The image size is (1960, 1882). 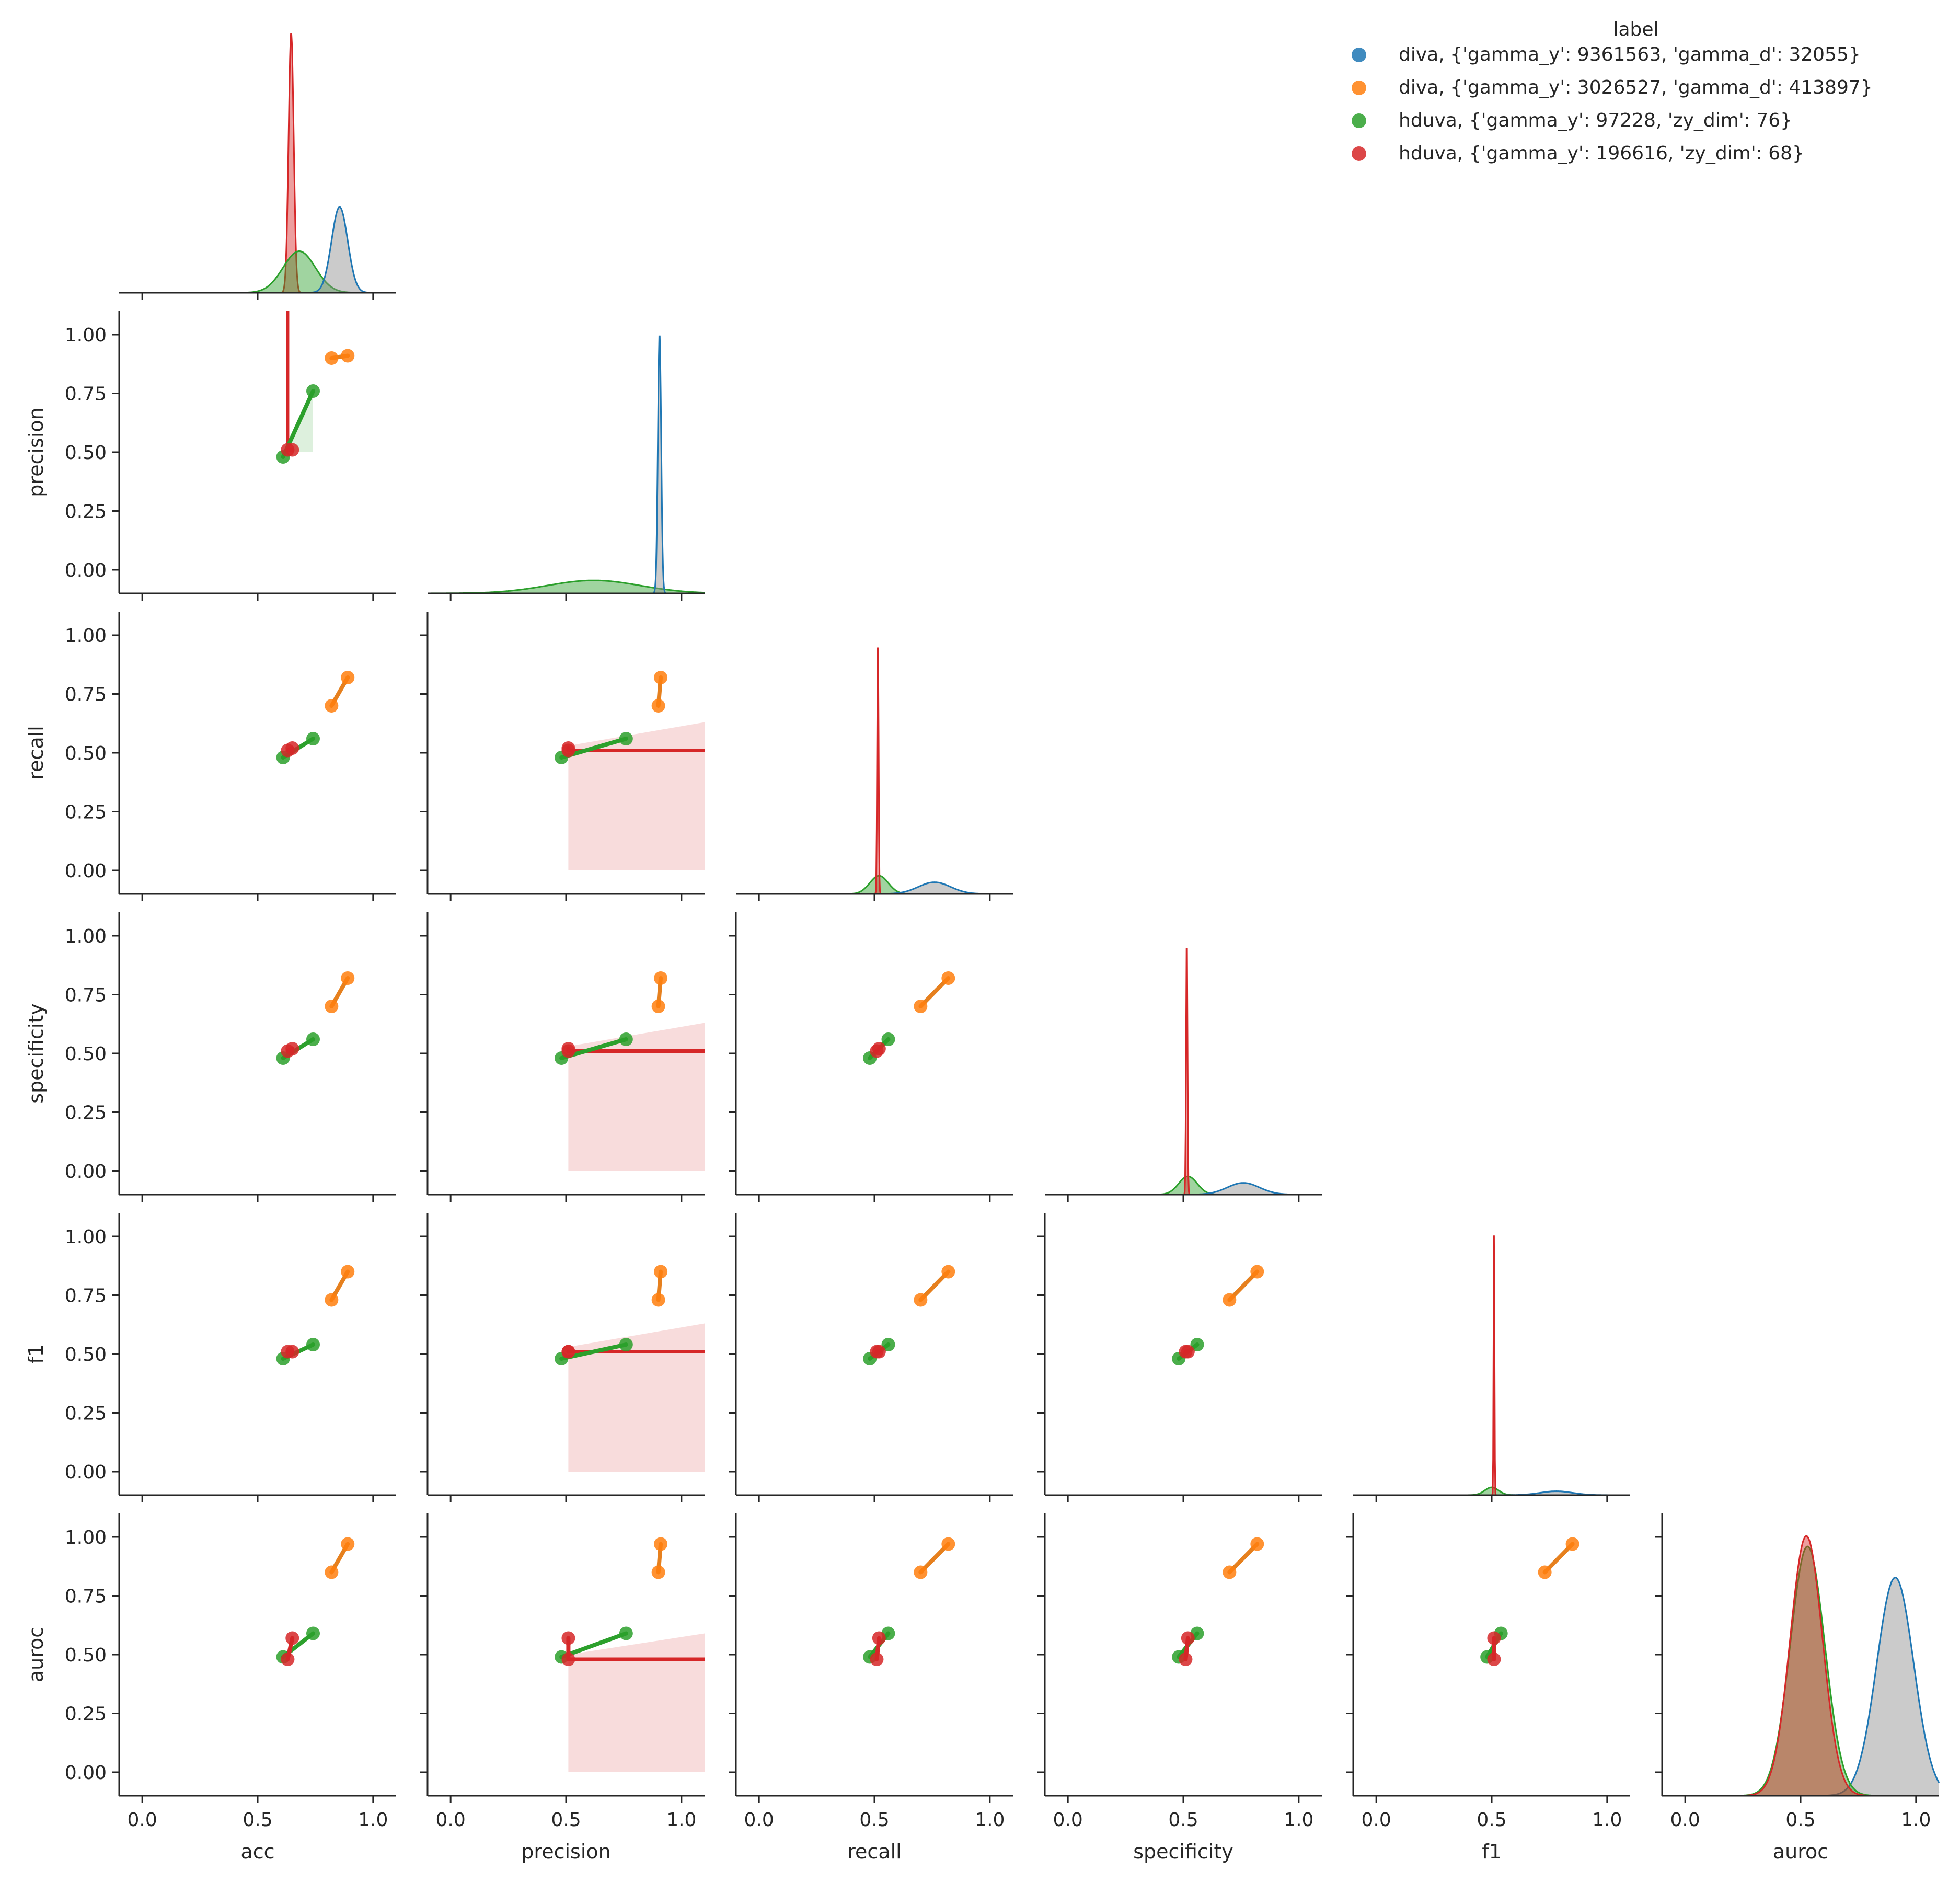 I want to click on panel-precision-vs-acc: 0.00 0.25 0.50 0.75 1.00 precision, so click(x=210, y=456).